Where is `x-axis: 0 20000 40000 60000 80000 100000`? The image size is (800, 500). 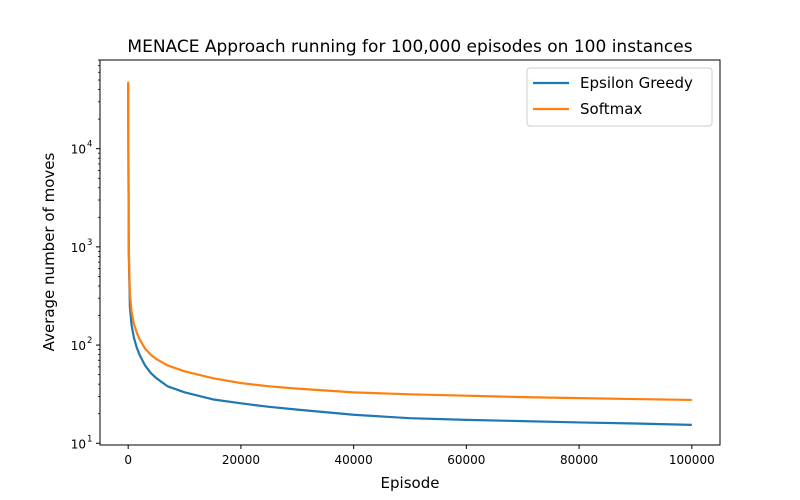
x-axis: 0 20000 40000 60000 80000 100000 is located at coordinates (419, 456).